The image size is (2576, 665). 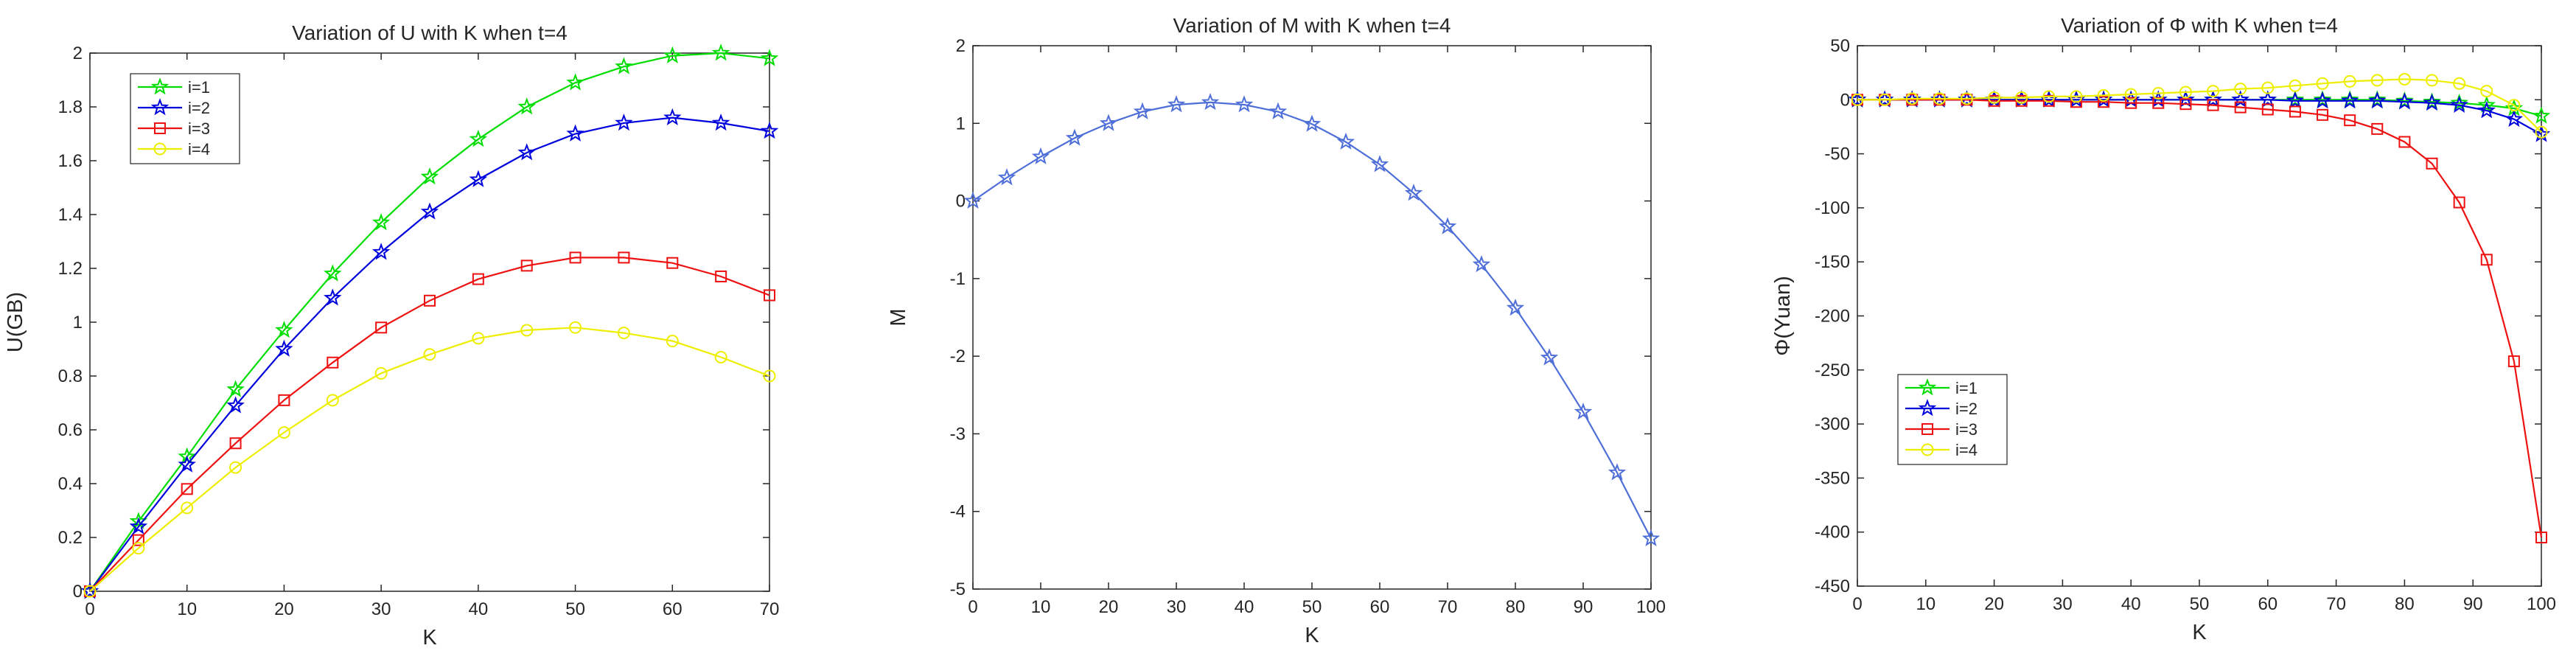 What do you see at coordinates (199, 108) in the screenshot?
I see `legend-entry-label: i=2` at bounding box center [199, 108].